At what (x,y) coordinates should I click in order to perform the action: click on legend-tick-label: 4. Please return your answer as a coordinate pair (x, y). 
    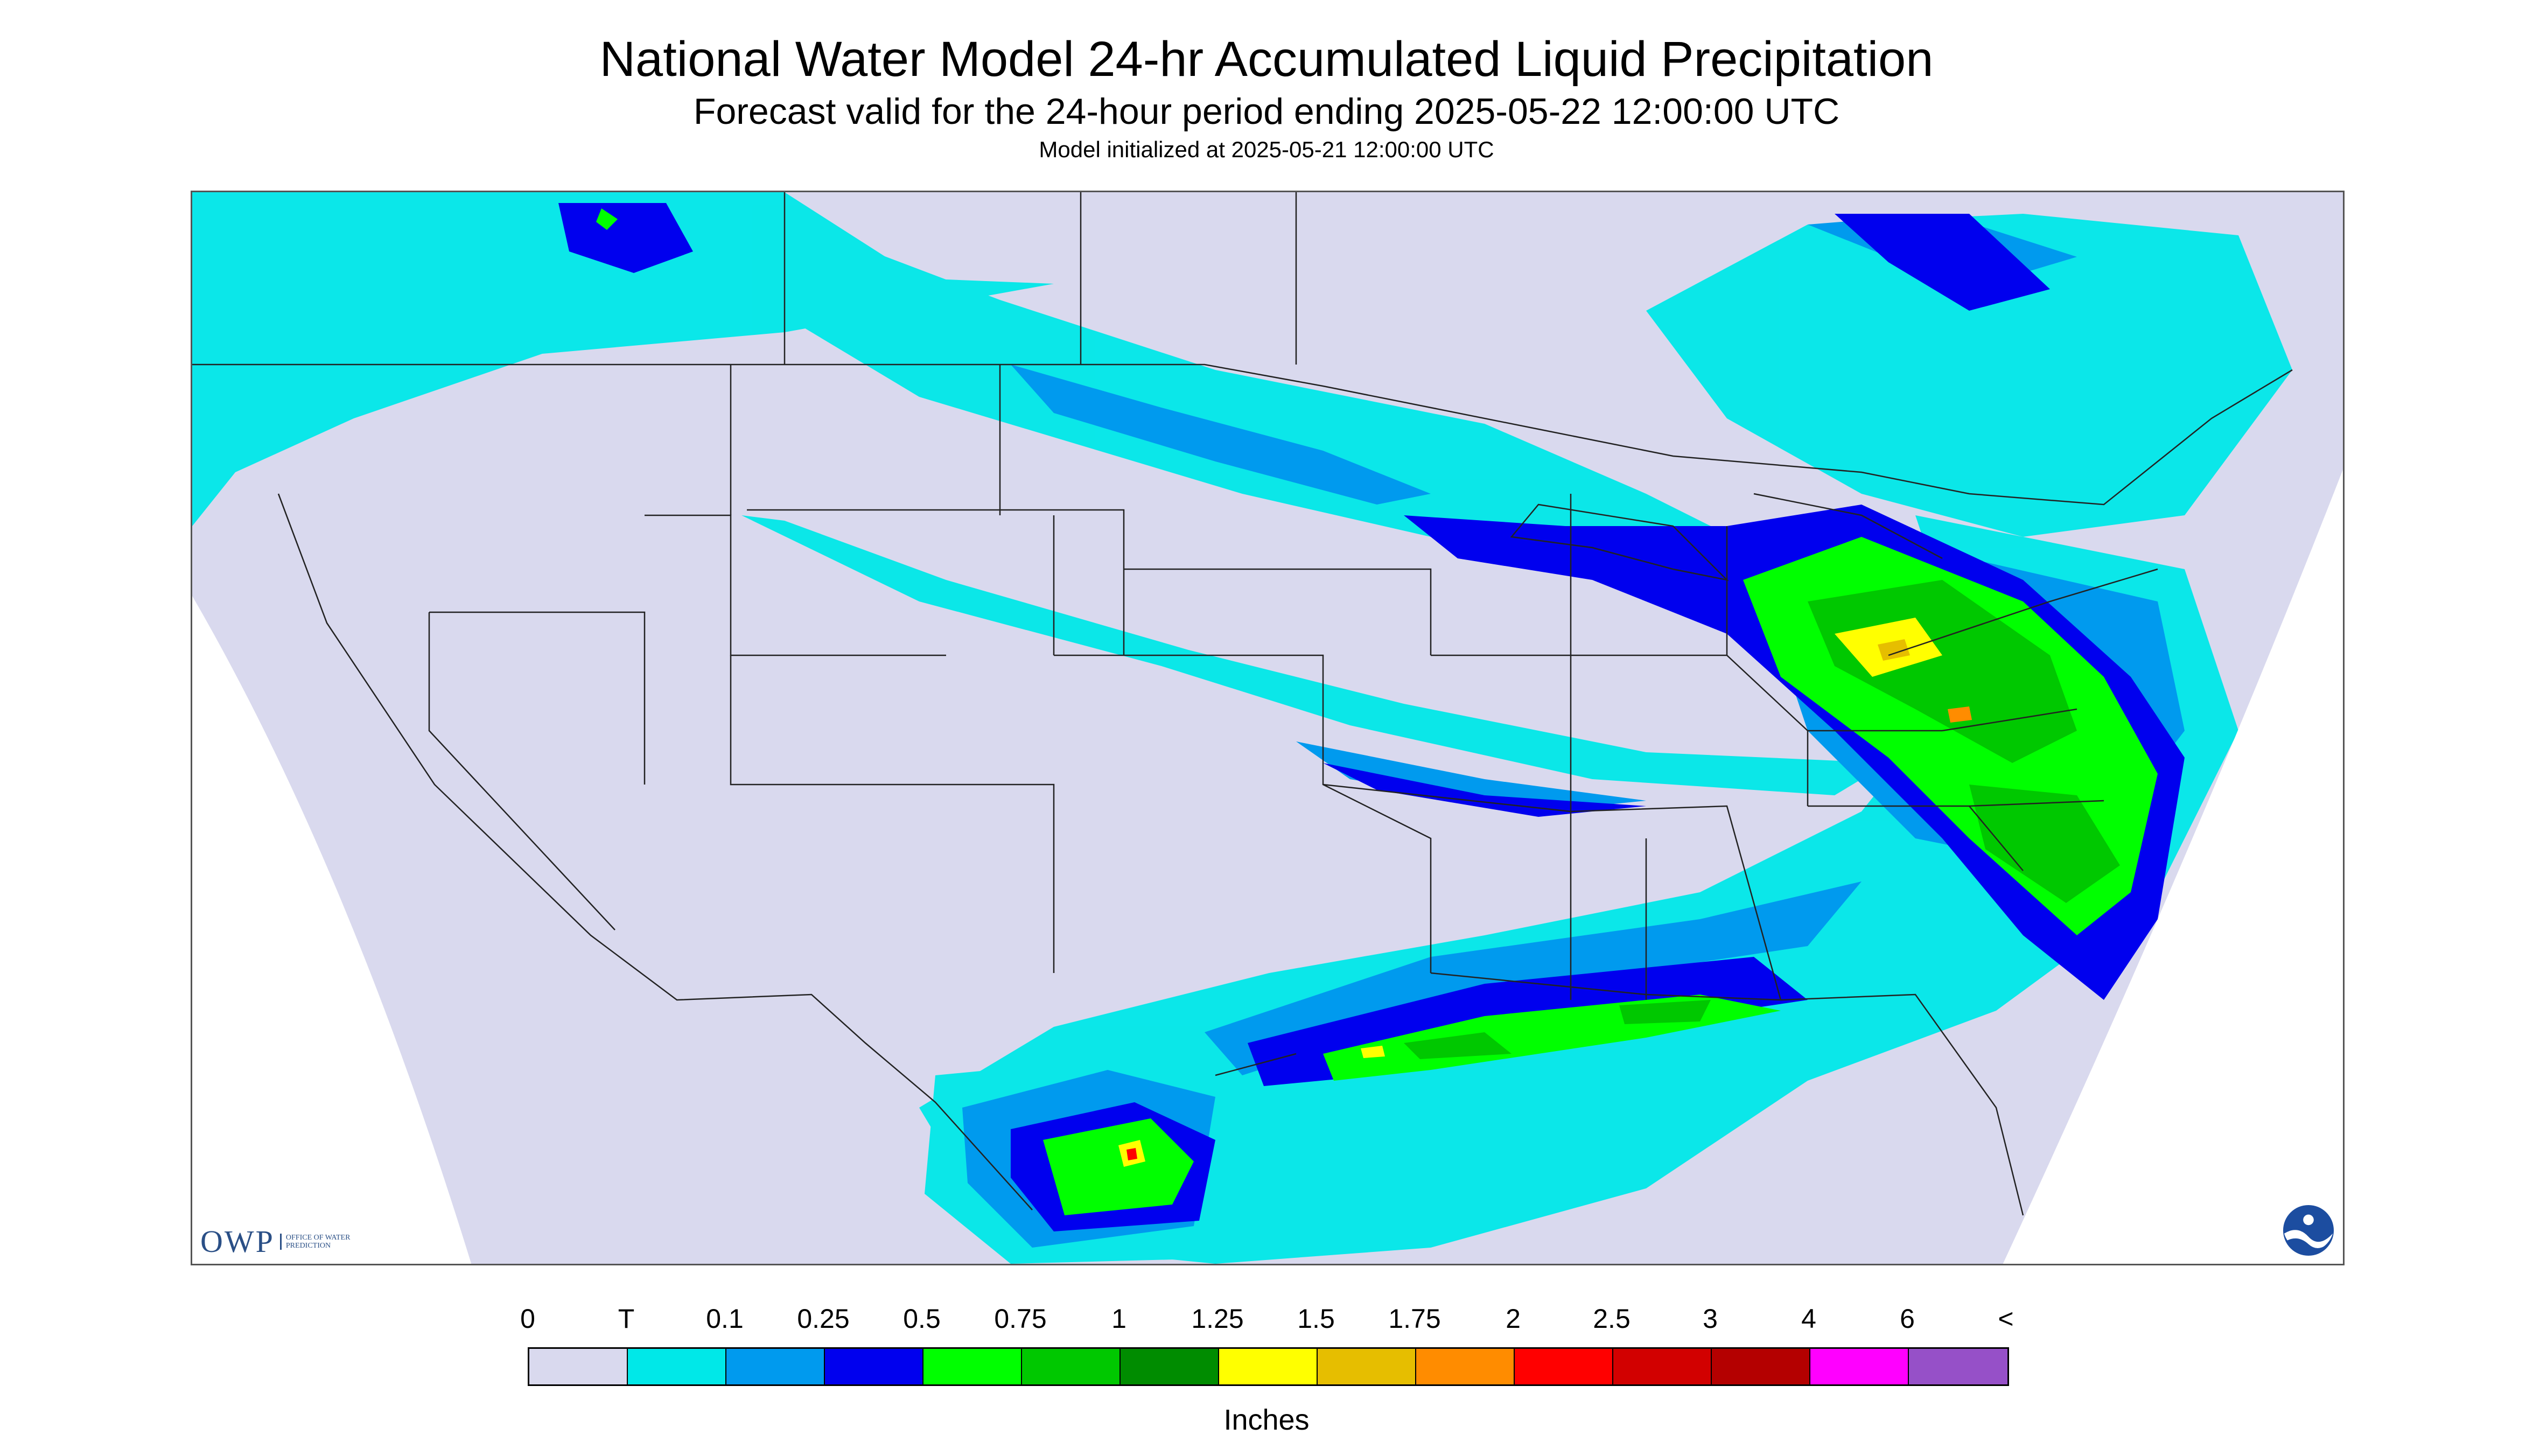
    Looking at the image, I should click on (1809, 1319).